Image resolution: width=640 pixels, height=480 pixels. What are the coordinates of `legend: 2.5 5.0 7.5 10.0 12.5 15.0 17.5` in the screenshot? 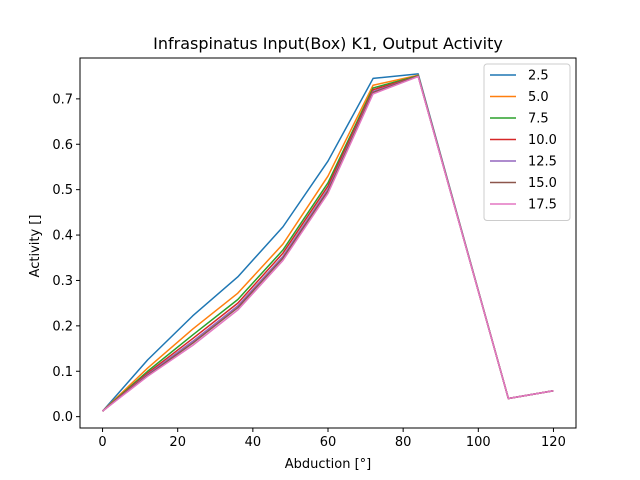 It's located at (527, 142).